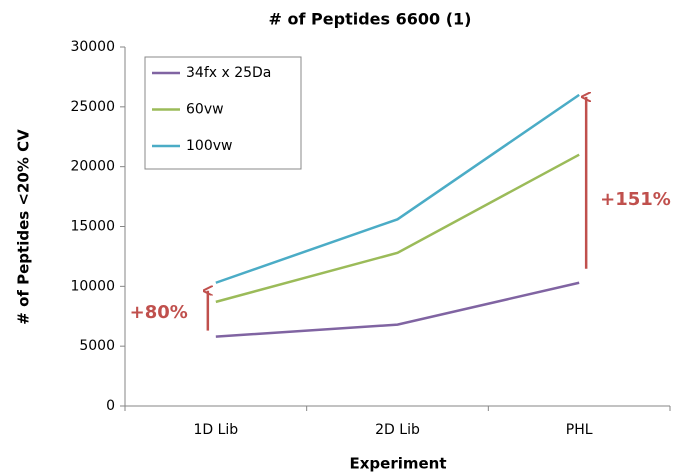  I want to click on chart-title: # of Peptides 6600 (1), so click(370, 19).